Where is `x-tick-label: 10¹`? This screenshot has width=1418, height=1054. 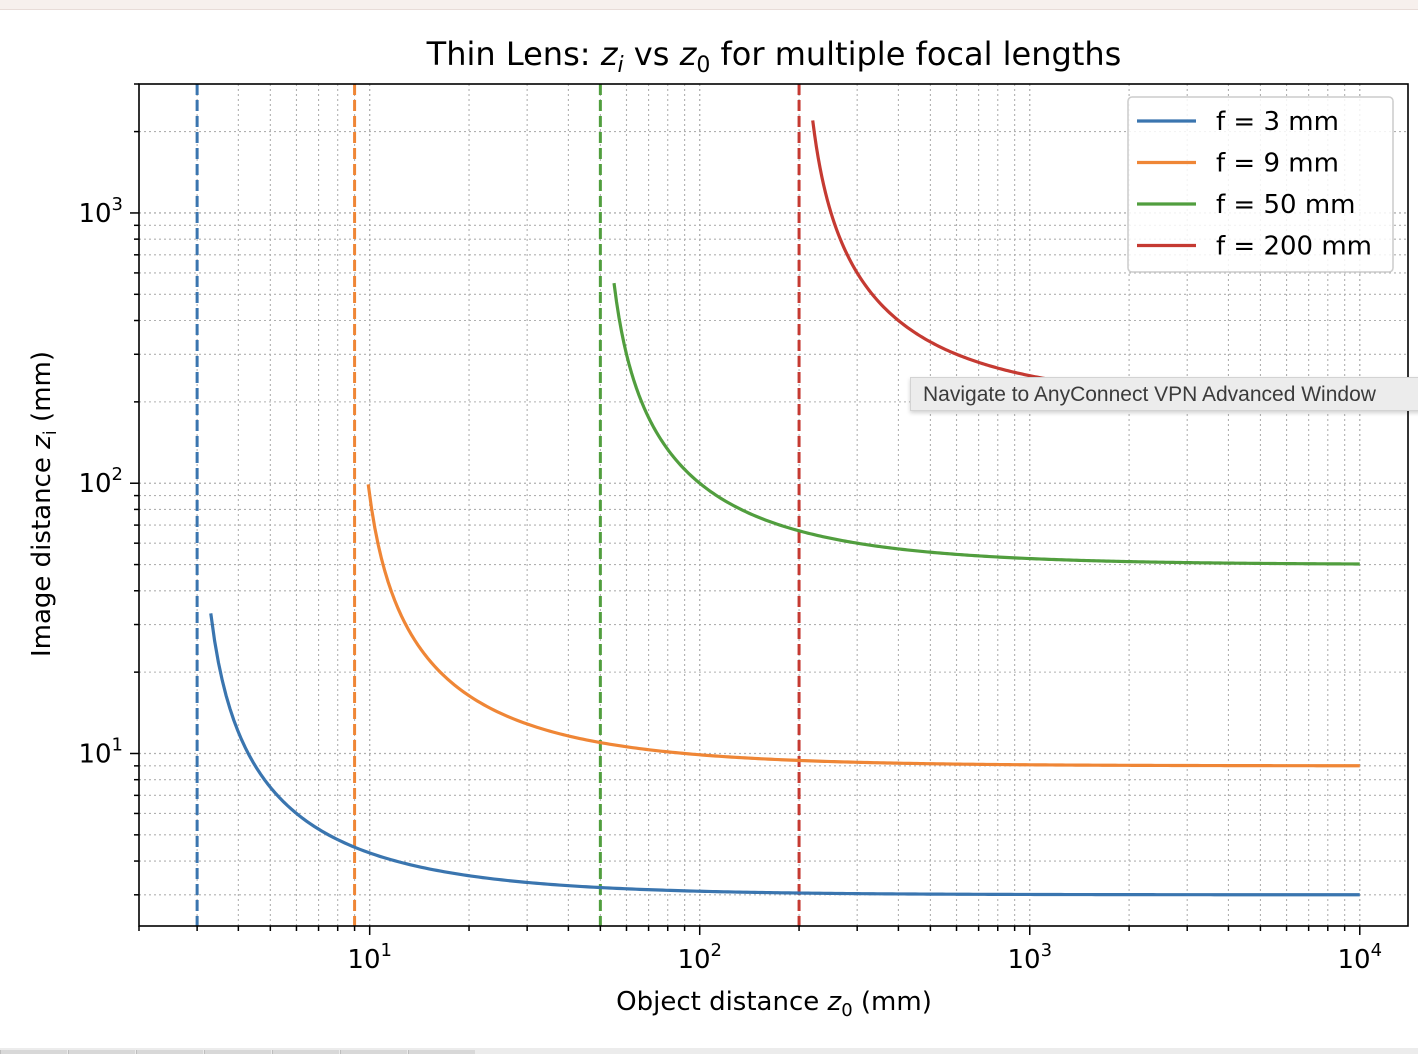
x-tick-label: 10¹ is located at coordinates (369, 957).